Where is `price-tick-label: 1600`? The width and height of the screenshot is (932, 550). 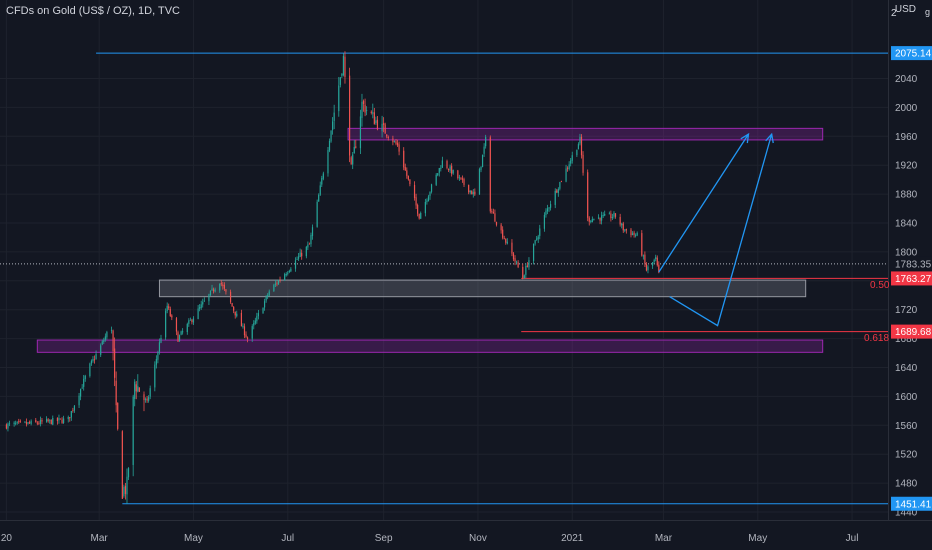
price-tick-label: 1600 is located at coordinates (906, 397).